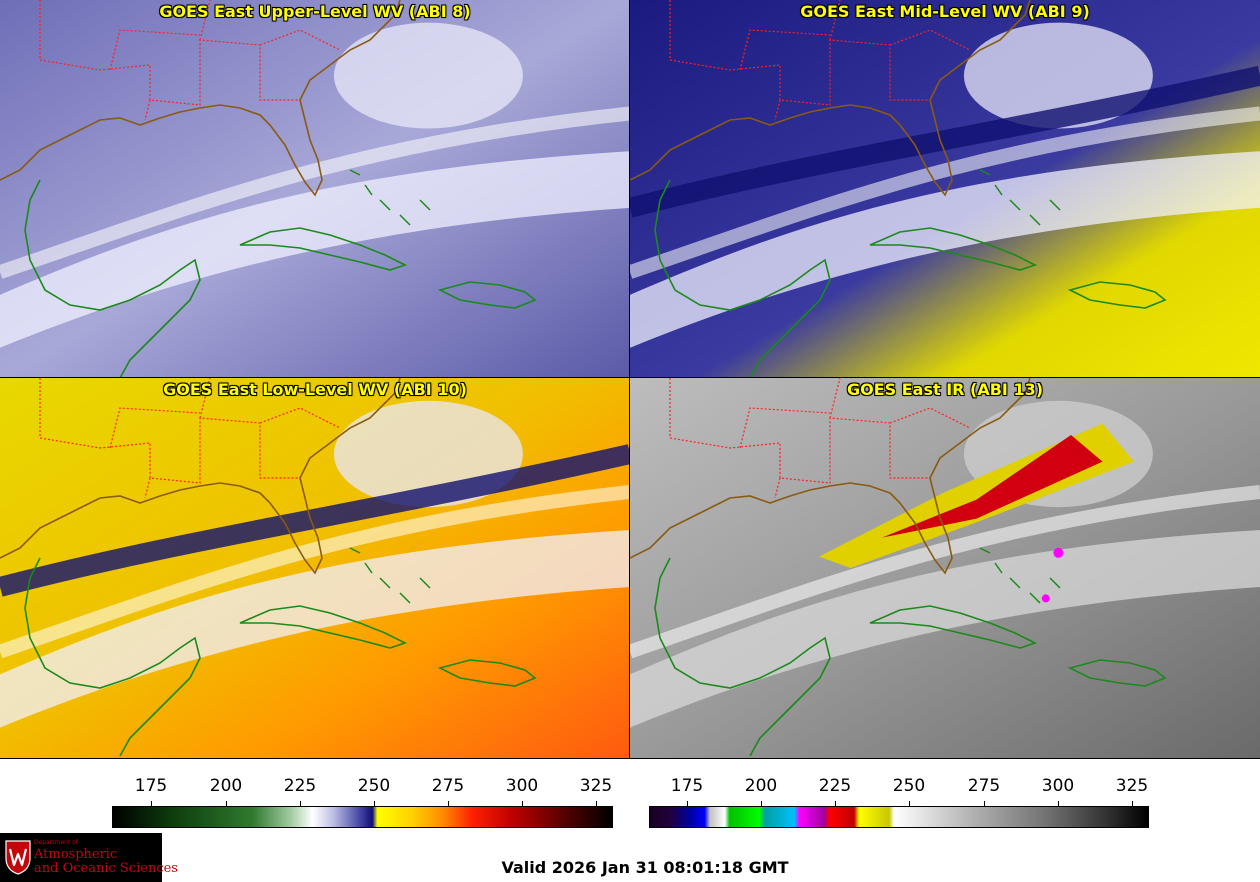 This screenshot has width=1260, height=882. I want to click on ir-colorbar, so click(899, 817).